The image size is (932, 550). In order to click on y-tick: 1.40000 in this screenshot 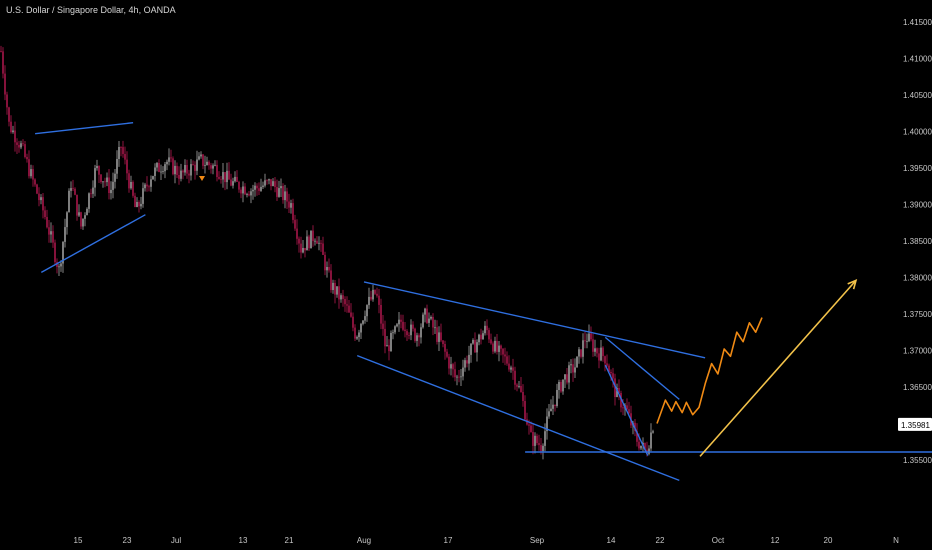, I will do `click(917, 132)`.